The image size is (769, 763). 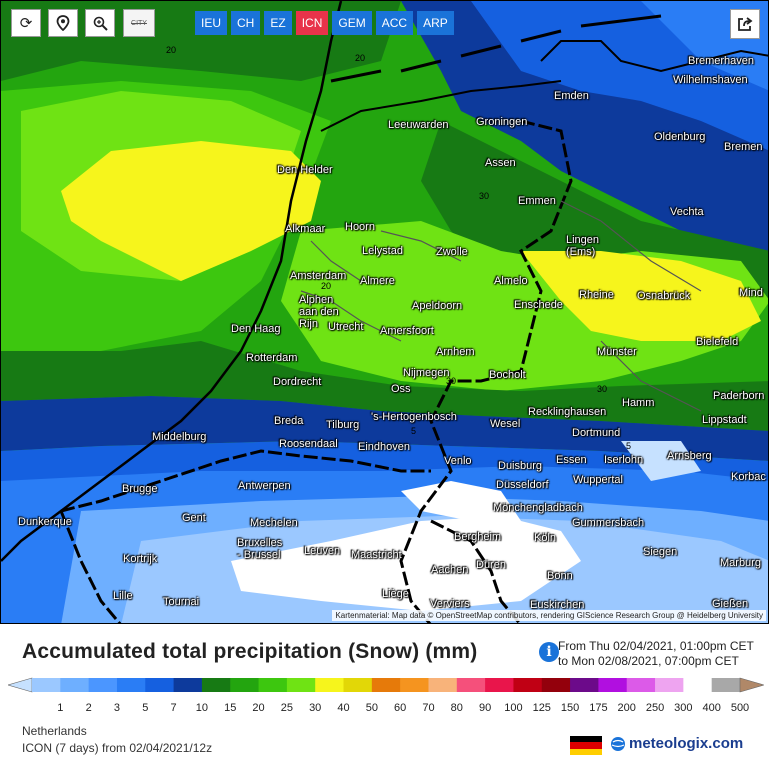 What do you see at coordinates (343, 708) in the screenshot?
I see `scale-tick-label: 40` at bounding box center [343, 708].